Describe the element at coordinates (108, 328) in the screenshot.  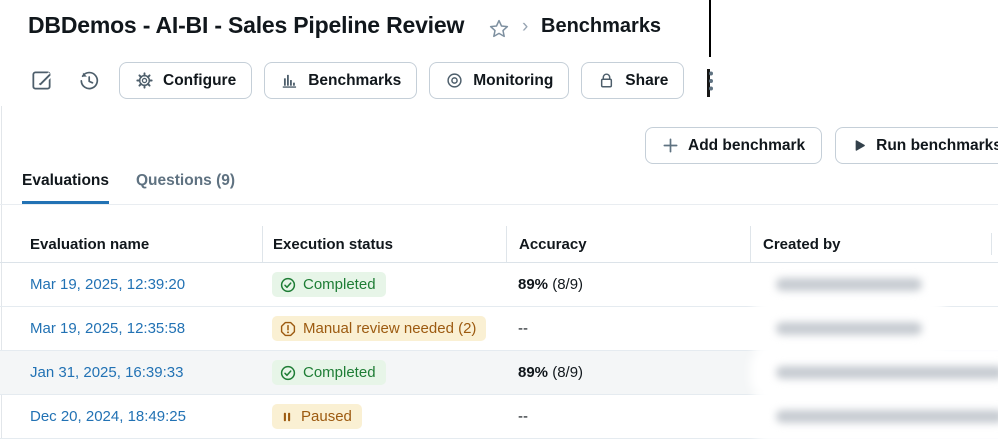
I see `evaluation-name-link: Mar 19, 2025, 12:35:58` at that location.